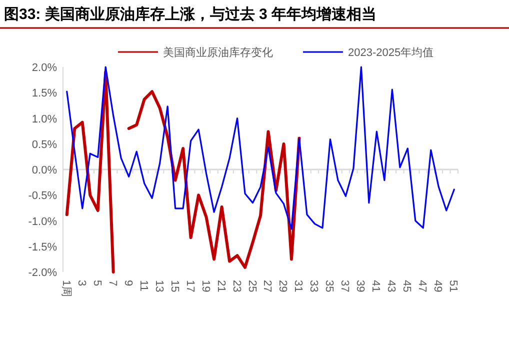 This screenshot has height=344, width=509. What do you see at coordinates (298, 286) in the screenshot?
I see `x-tick-label: 31` at bounding box center [298, 286].